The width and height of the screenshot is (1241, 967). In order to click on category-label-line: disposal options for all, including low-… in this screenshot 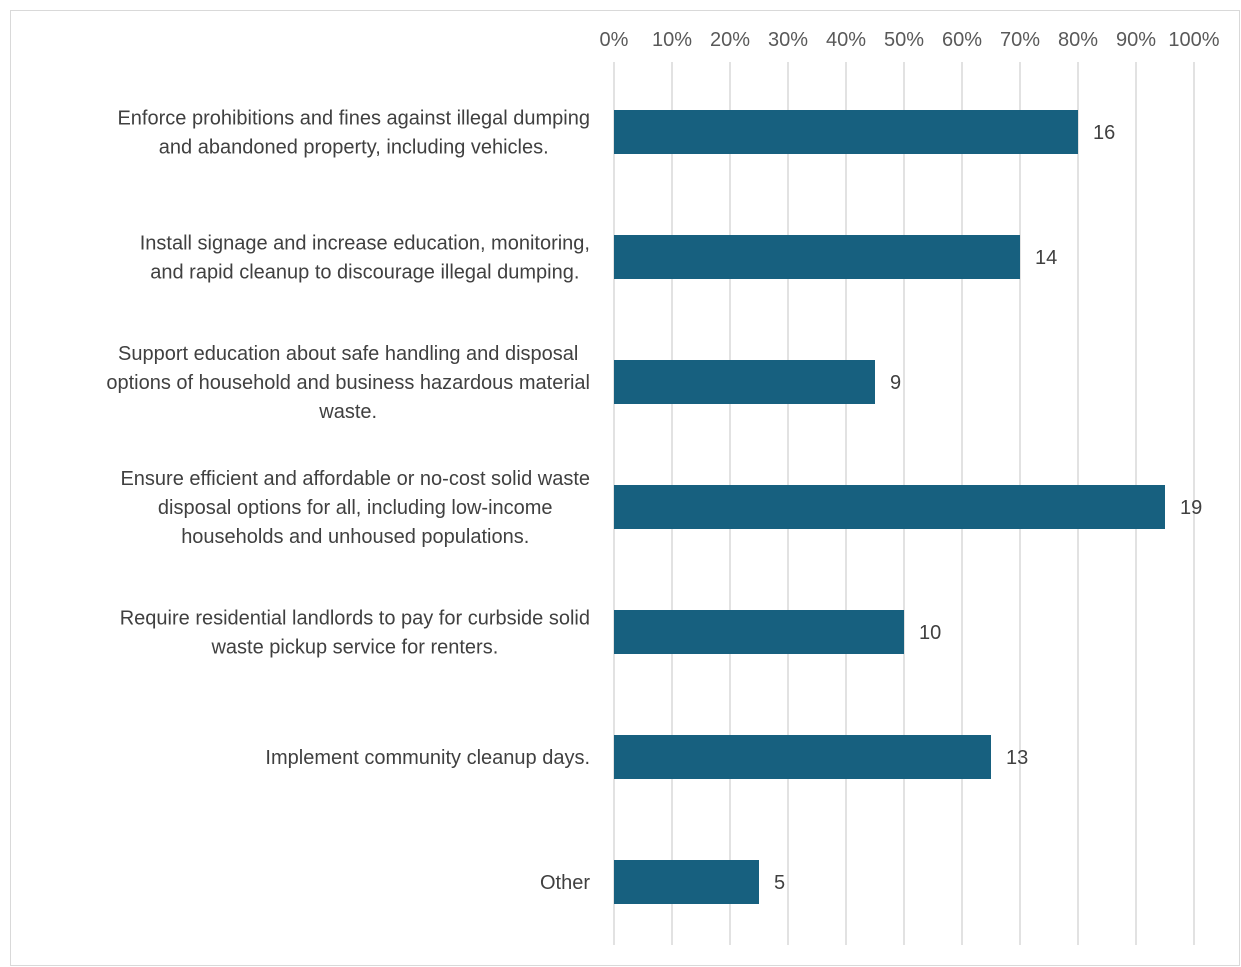, I will do `click(355, 508)`.